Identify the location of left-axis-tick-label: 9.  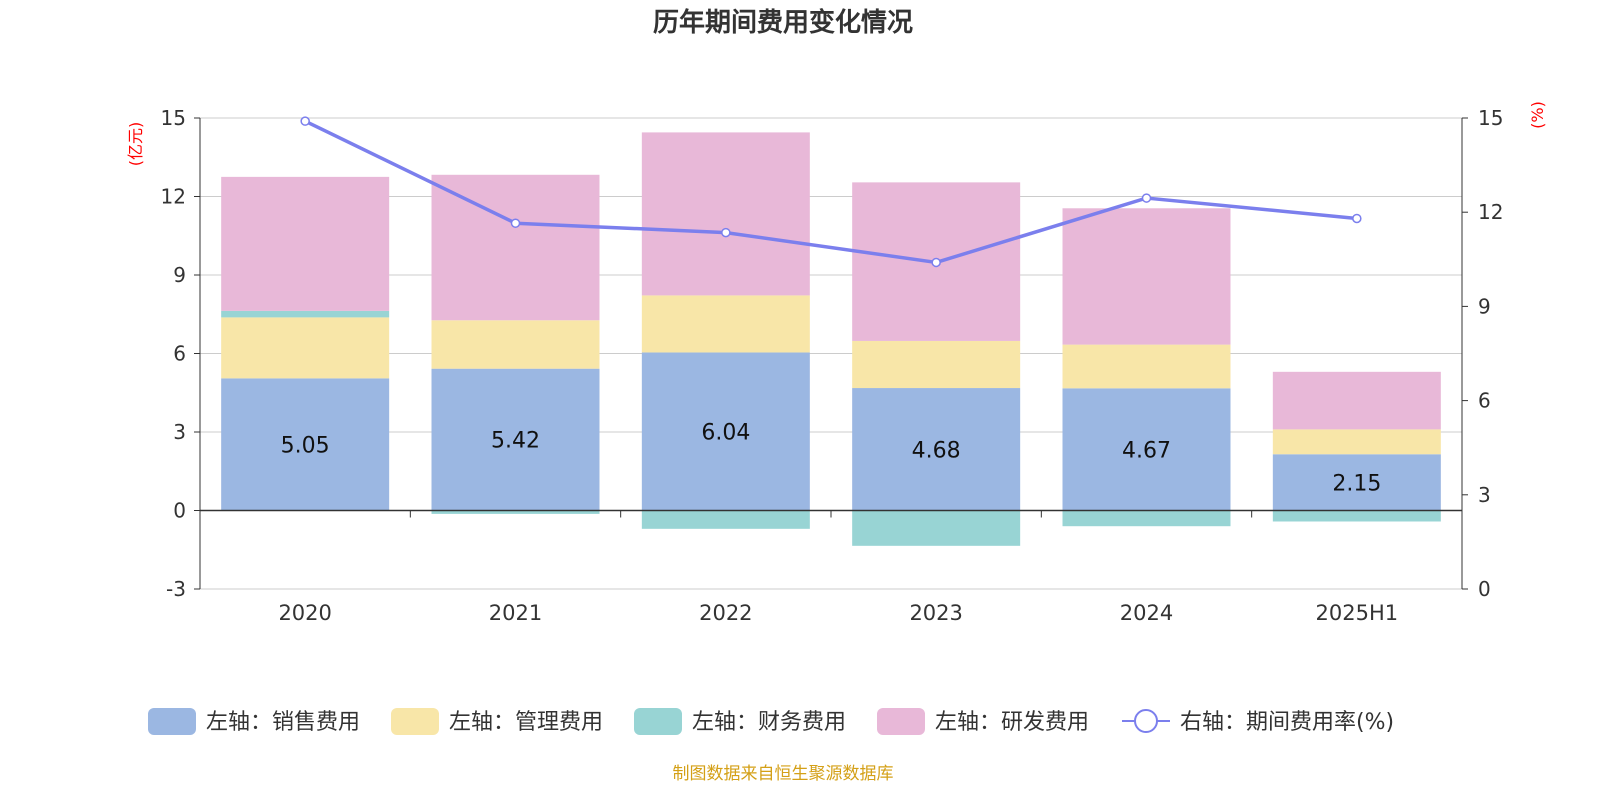
(179, 275).